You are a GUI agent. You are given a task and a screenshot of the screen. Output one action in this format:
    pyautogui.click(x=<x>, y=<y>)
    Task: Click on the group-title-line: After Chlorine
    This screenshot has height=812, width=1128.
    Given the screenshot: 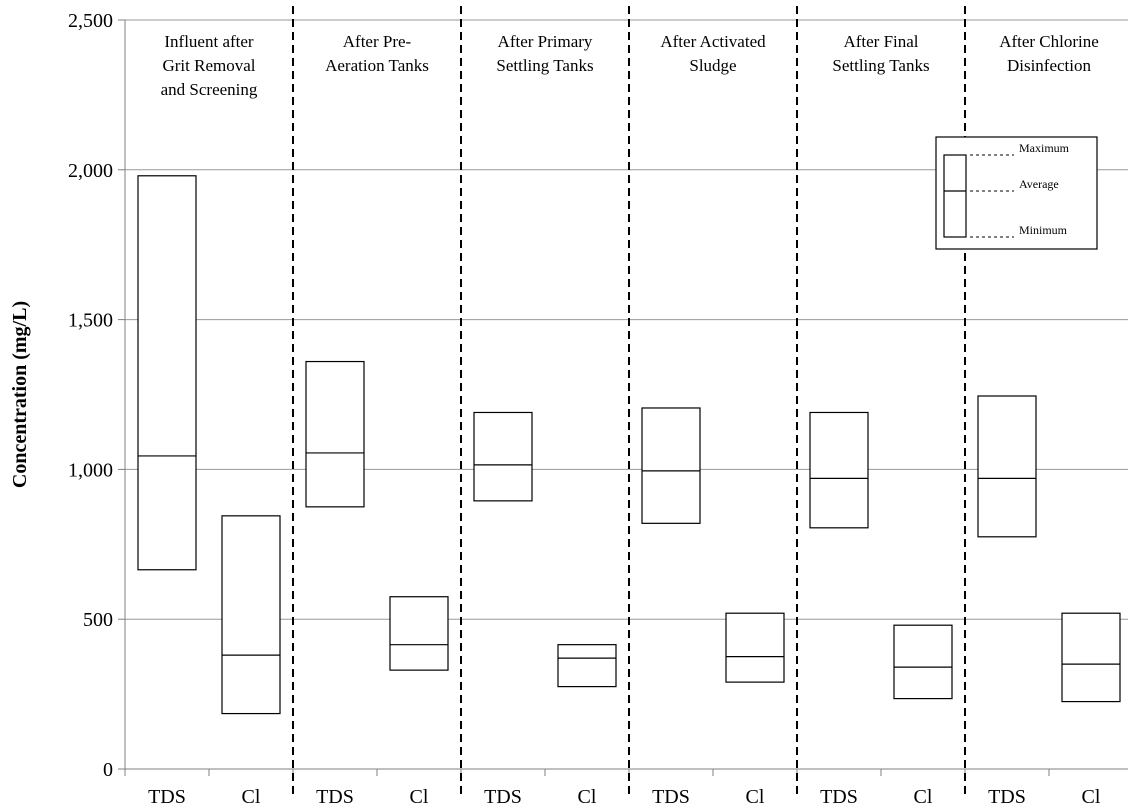 What is the action you would take?
    pyautogui.click(x=1049, y=41)
    